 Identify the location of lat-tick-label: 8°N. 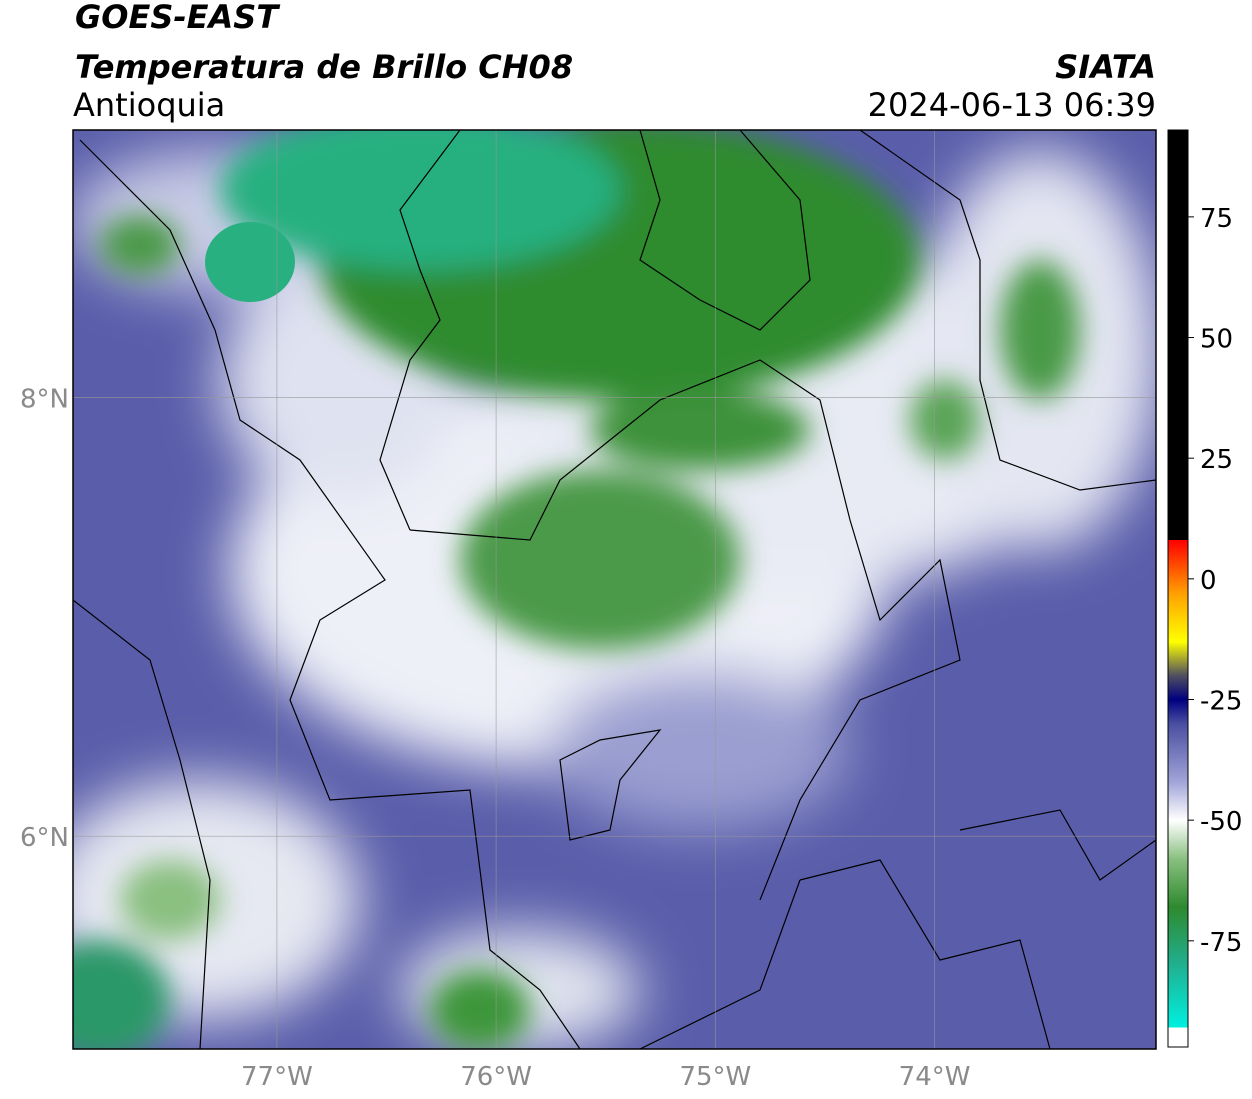
(44, 400).